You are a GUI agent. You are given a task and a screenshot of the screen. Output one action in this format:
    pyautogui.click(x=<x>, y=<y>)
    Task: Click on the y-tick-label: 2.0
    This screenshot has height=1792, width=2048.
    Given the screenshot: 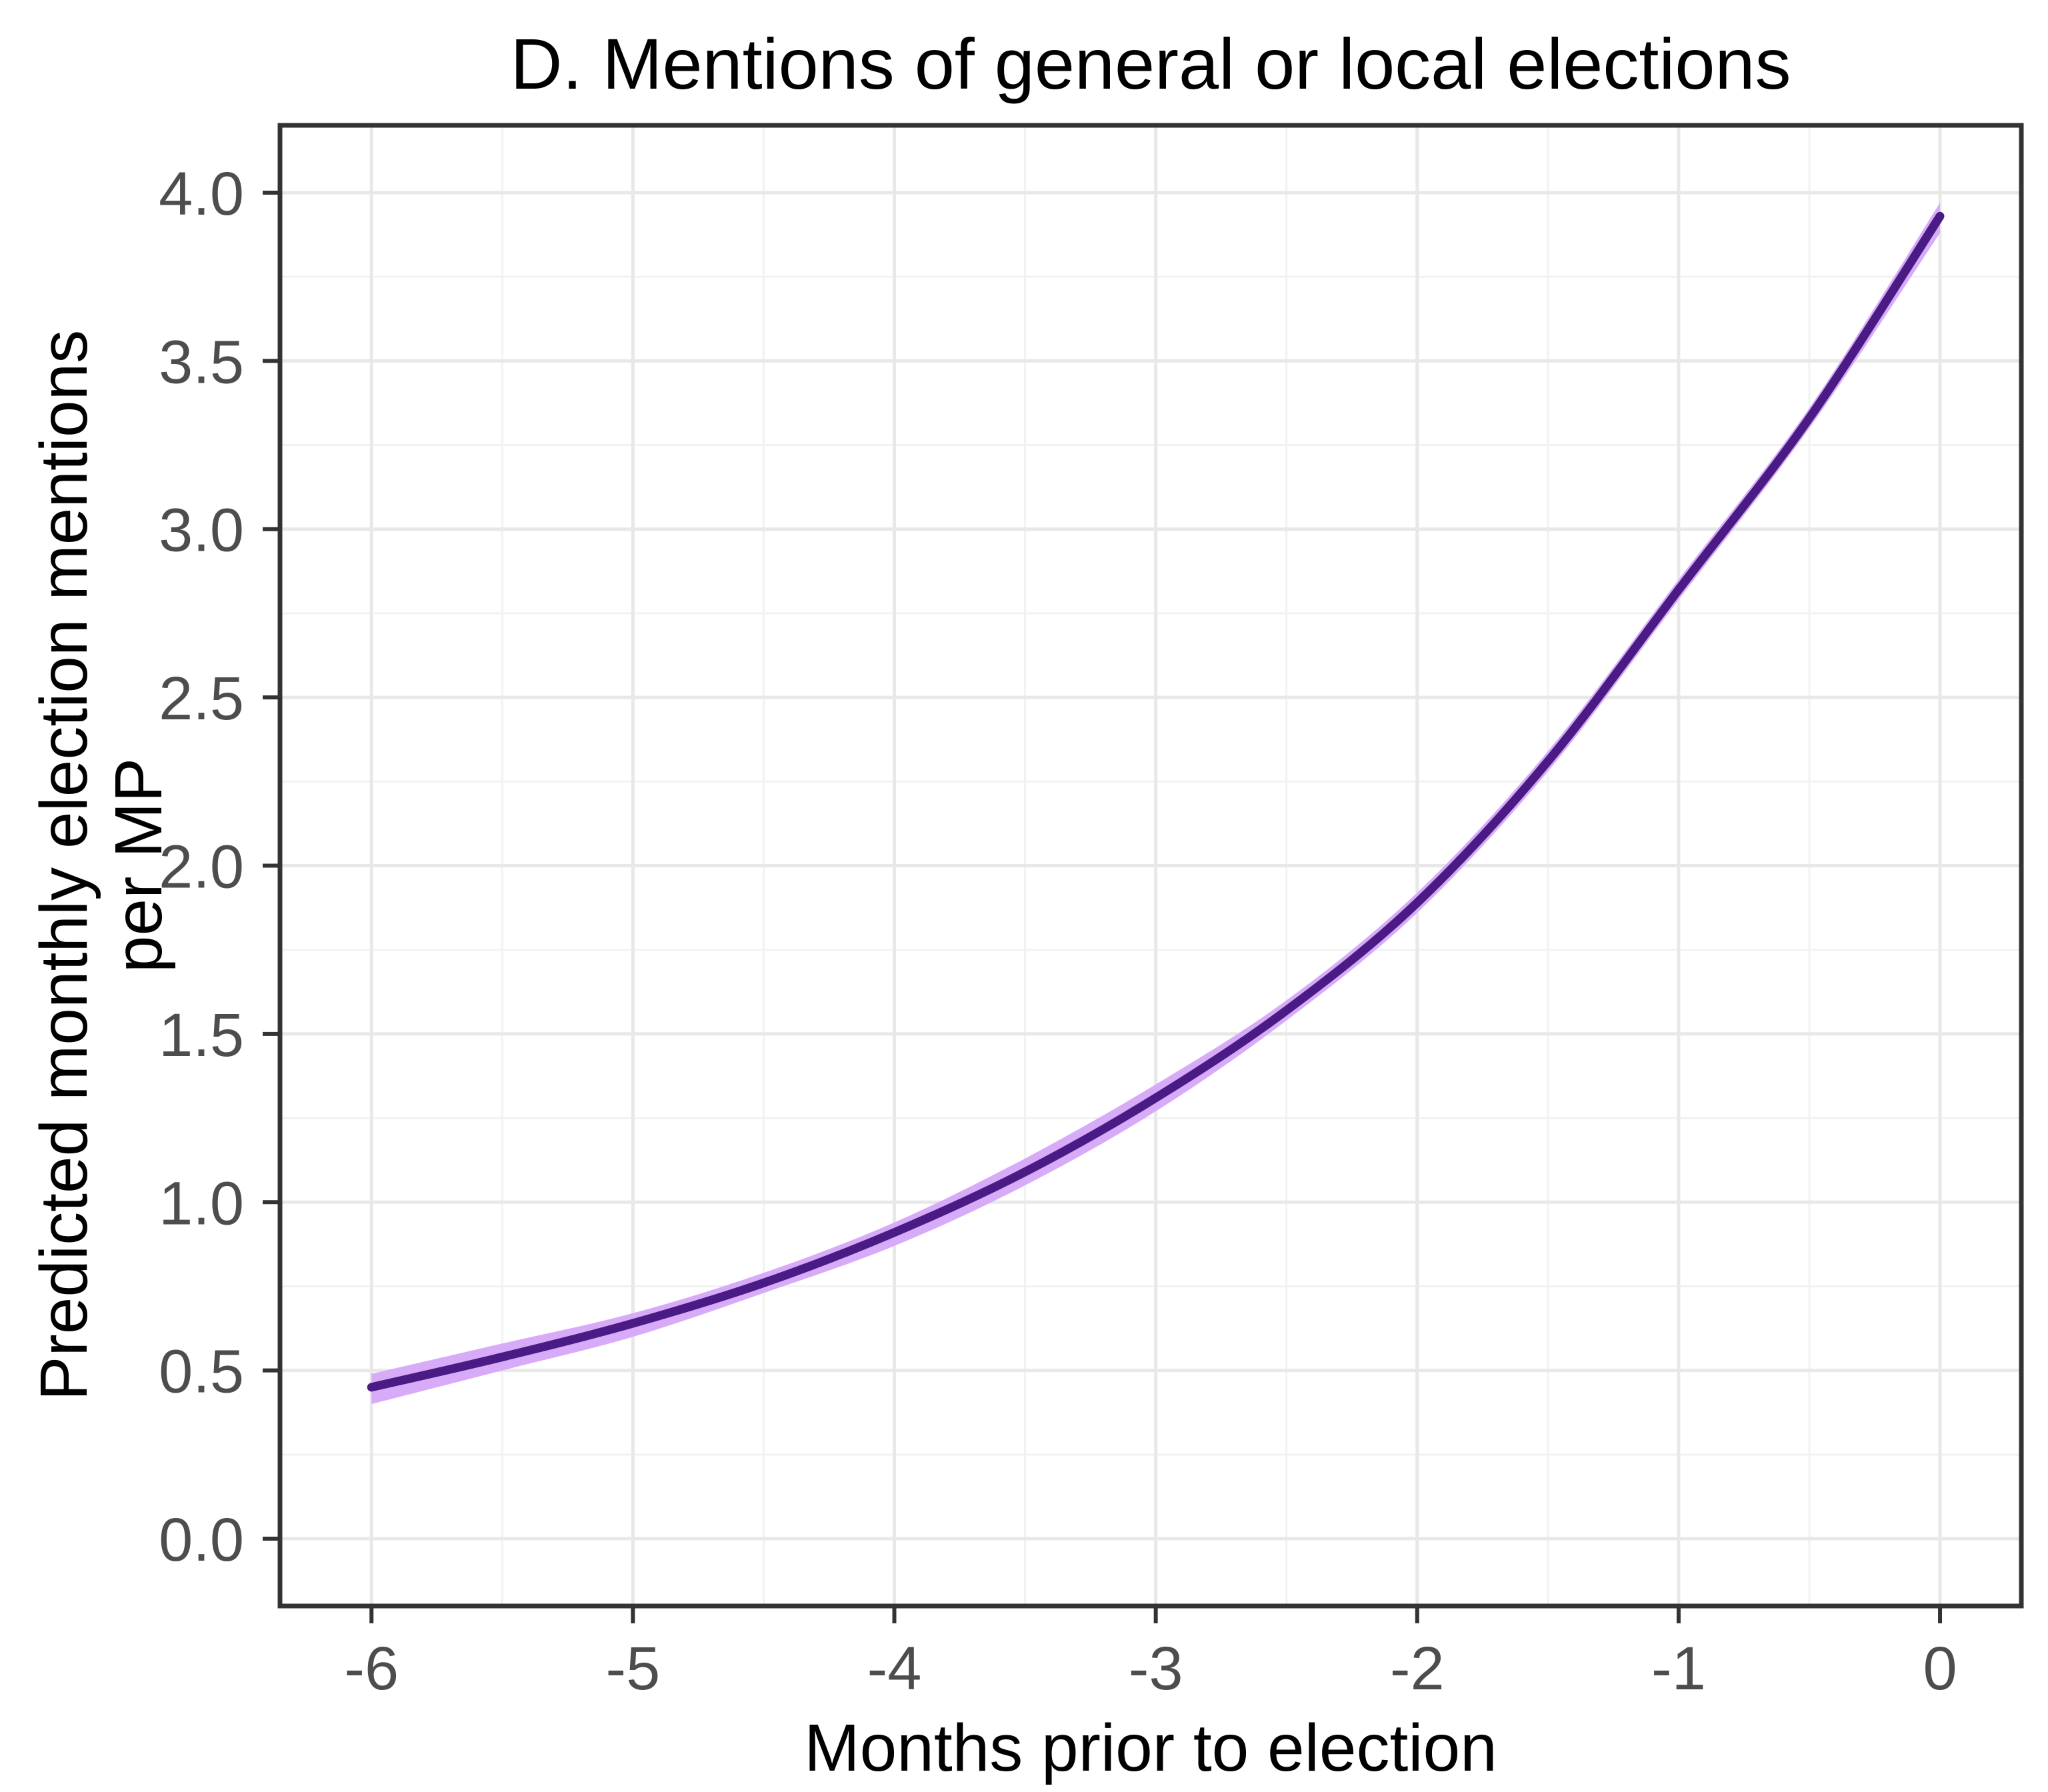 What is the action you would take?
    pyautogui.click(x=201, y=867)
    